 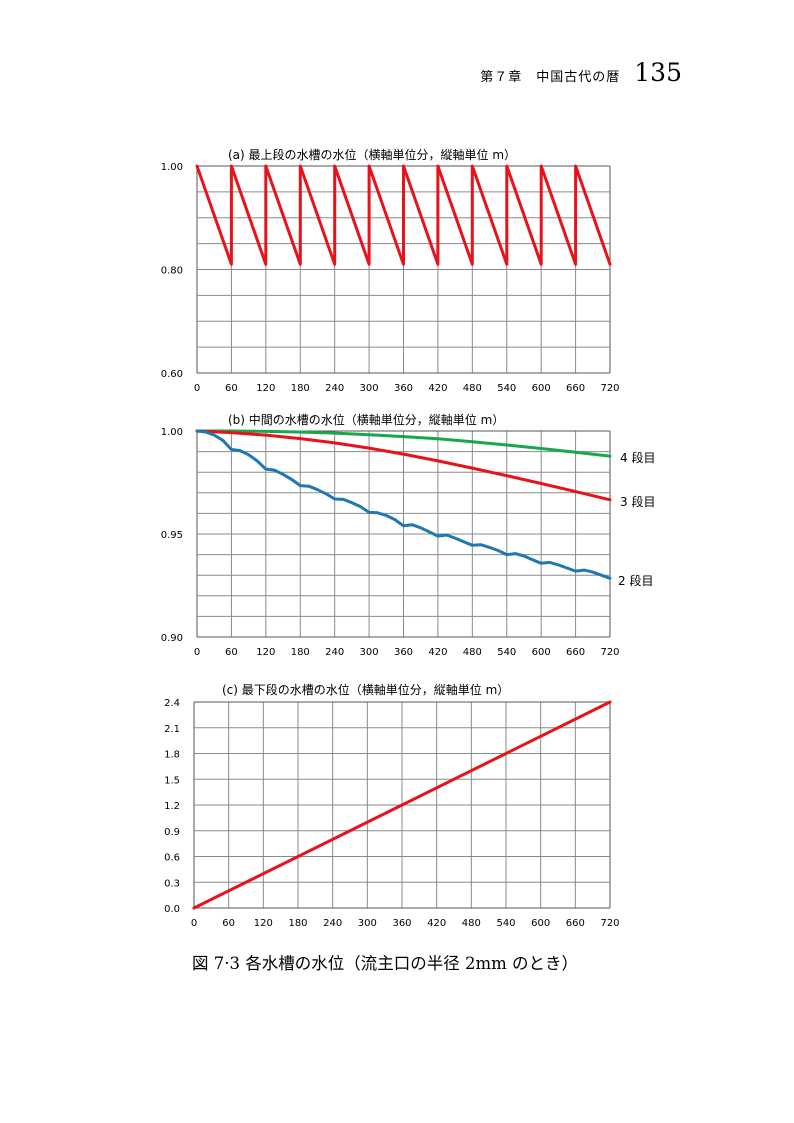 What do you see at coordinates (609, 388) in the screenshot?
I see `chart-a-x-tick-label: 720` at bounding box center [609, 388].